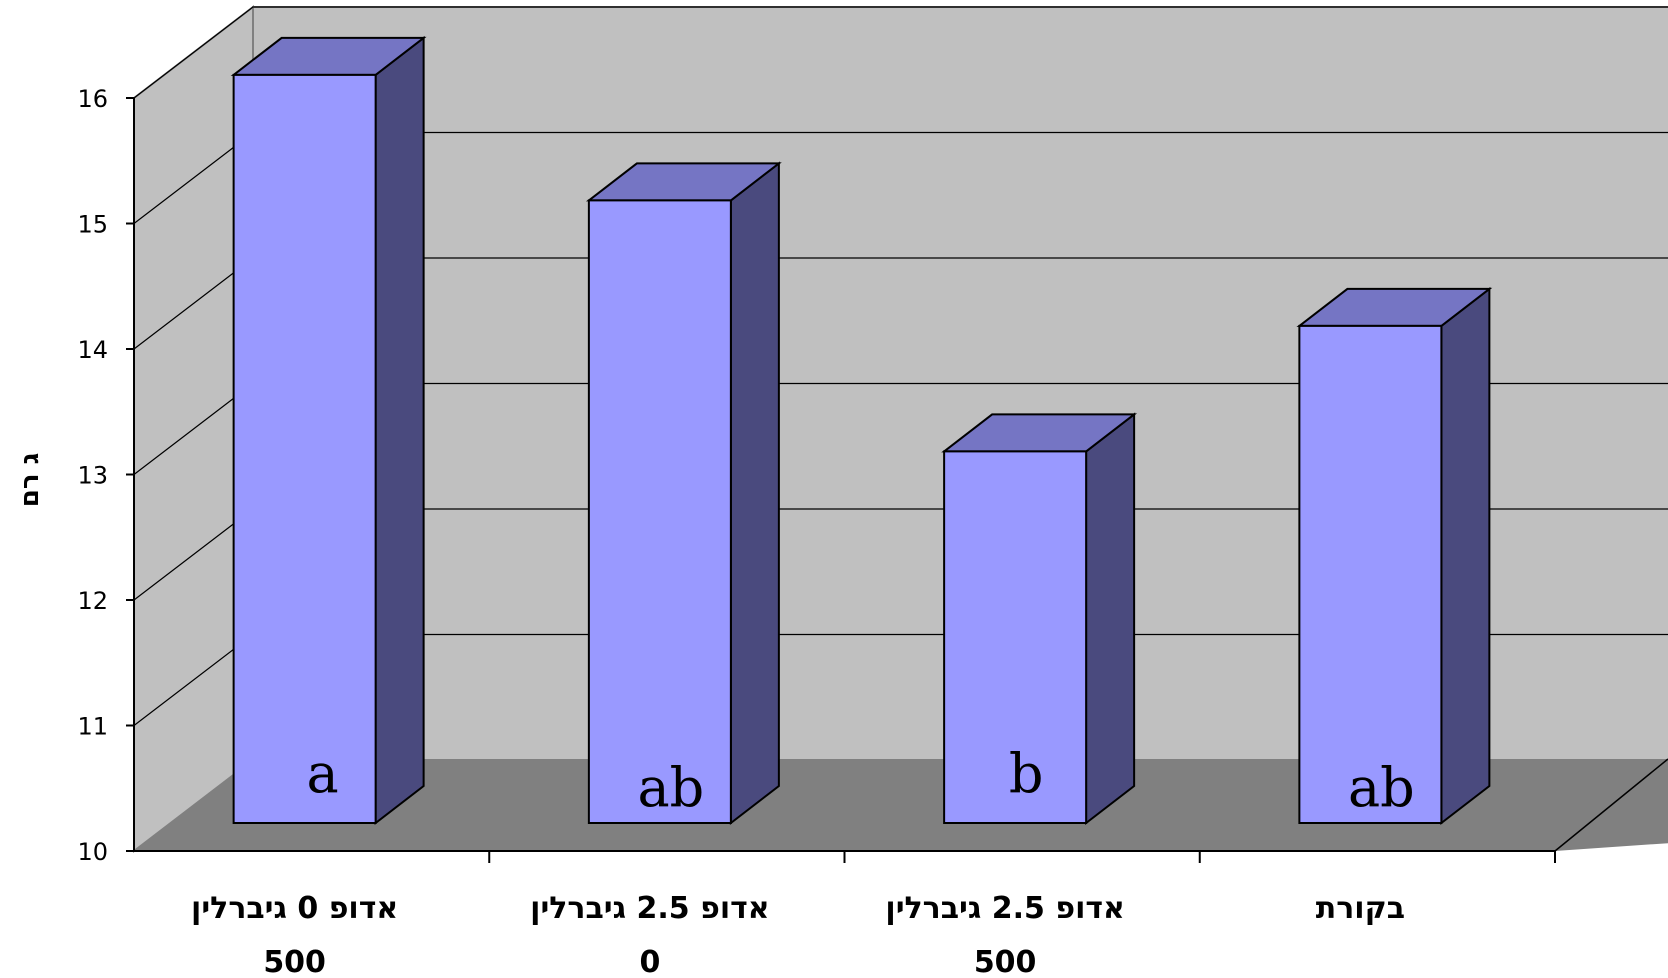 The height and width of the screenshot is (978, 1668). What do you see at coordinates (92, 727) in the screenshot?
I see `y-tick-label: 11` at bounding box center [92, 727].